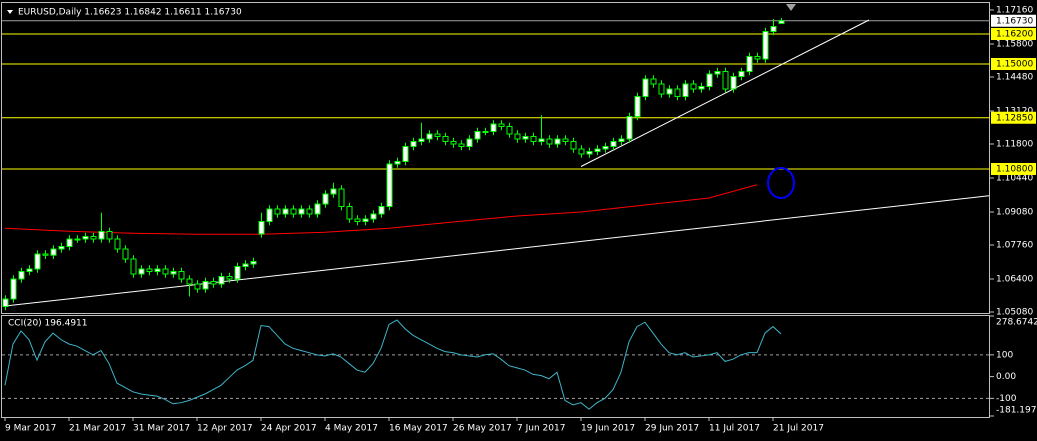 This screenshot has height=441, width=1037. What do you see at coordinates (1014, 246) in the screenshot?
I see `y-tick-label: 1.07760` at bounding box center [1014, 246].